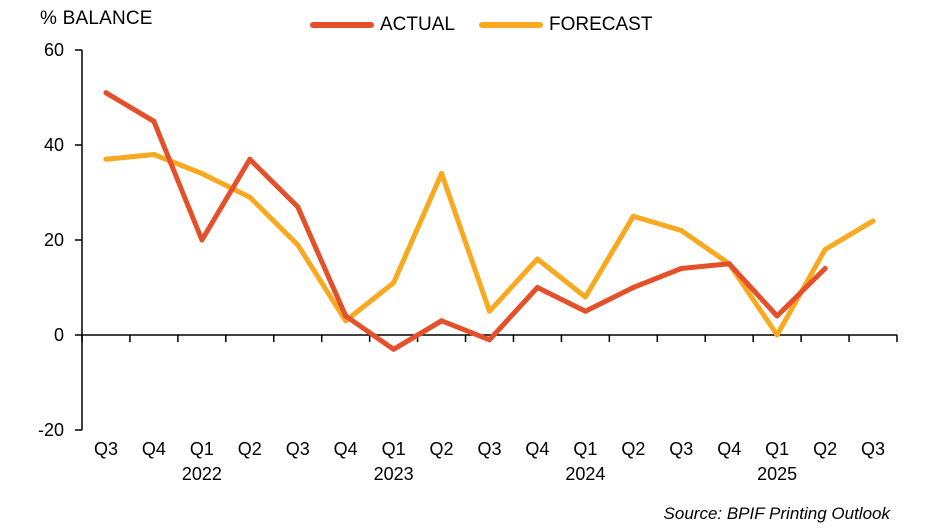 This screenshot has height=530, width=942. What do you see at coordinates (600, 24) in the screenshot?
I see `legend-label-forecast: FORECAST` at bounding box center [600, 24].